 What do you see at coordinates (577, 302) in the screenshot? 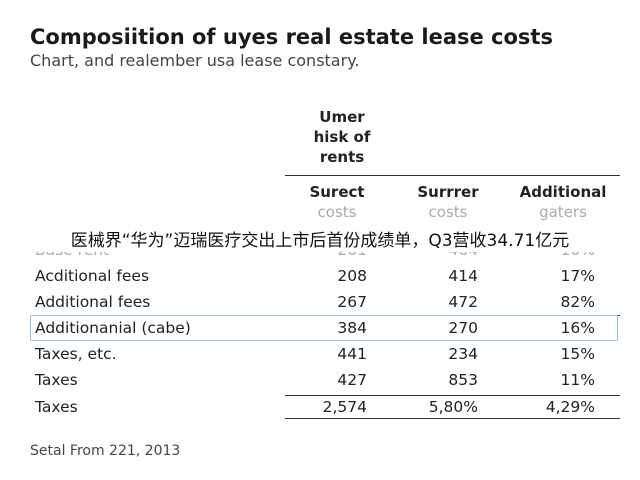
I see `cell: 82%` at bounding box center [577, 302].